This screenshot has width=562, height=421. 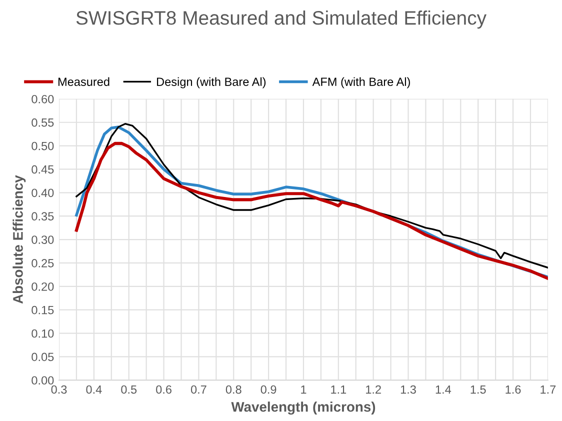 What do you see at coordinates (43, 240) in the screenshot?
I see `y-tick-label: 0.30` at bounding box center [43, 240].